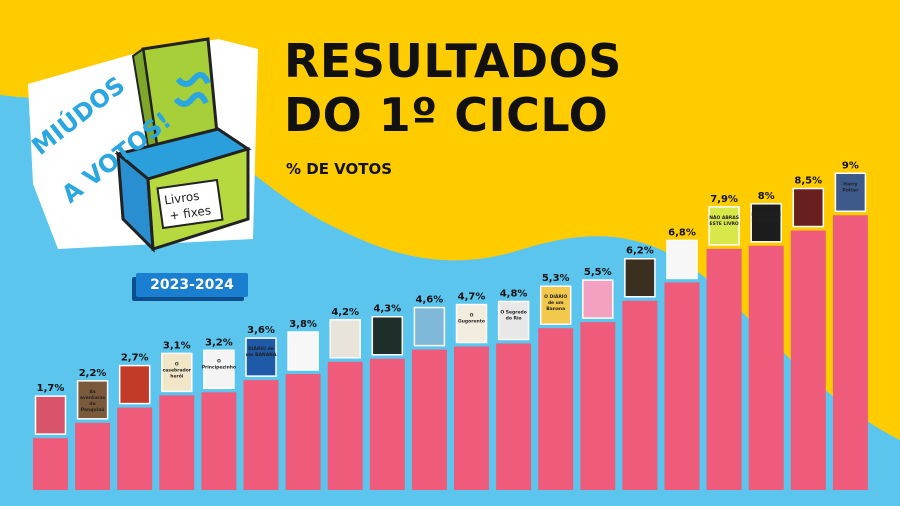  I want to click on box-label-line2: + fixes, so click(189, 213).